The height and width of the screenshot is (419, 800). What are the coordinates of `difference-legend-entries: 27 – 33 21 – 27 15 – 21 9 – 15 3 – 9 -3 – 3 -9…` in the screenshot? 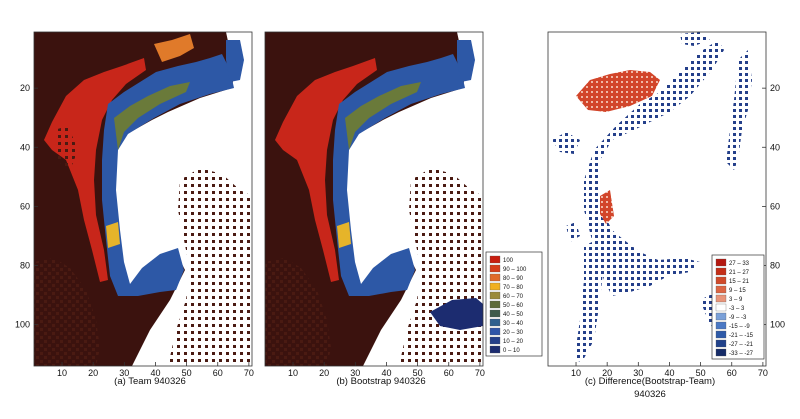 It's located at (734, 307).